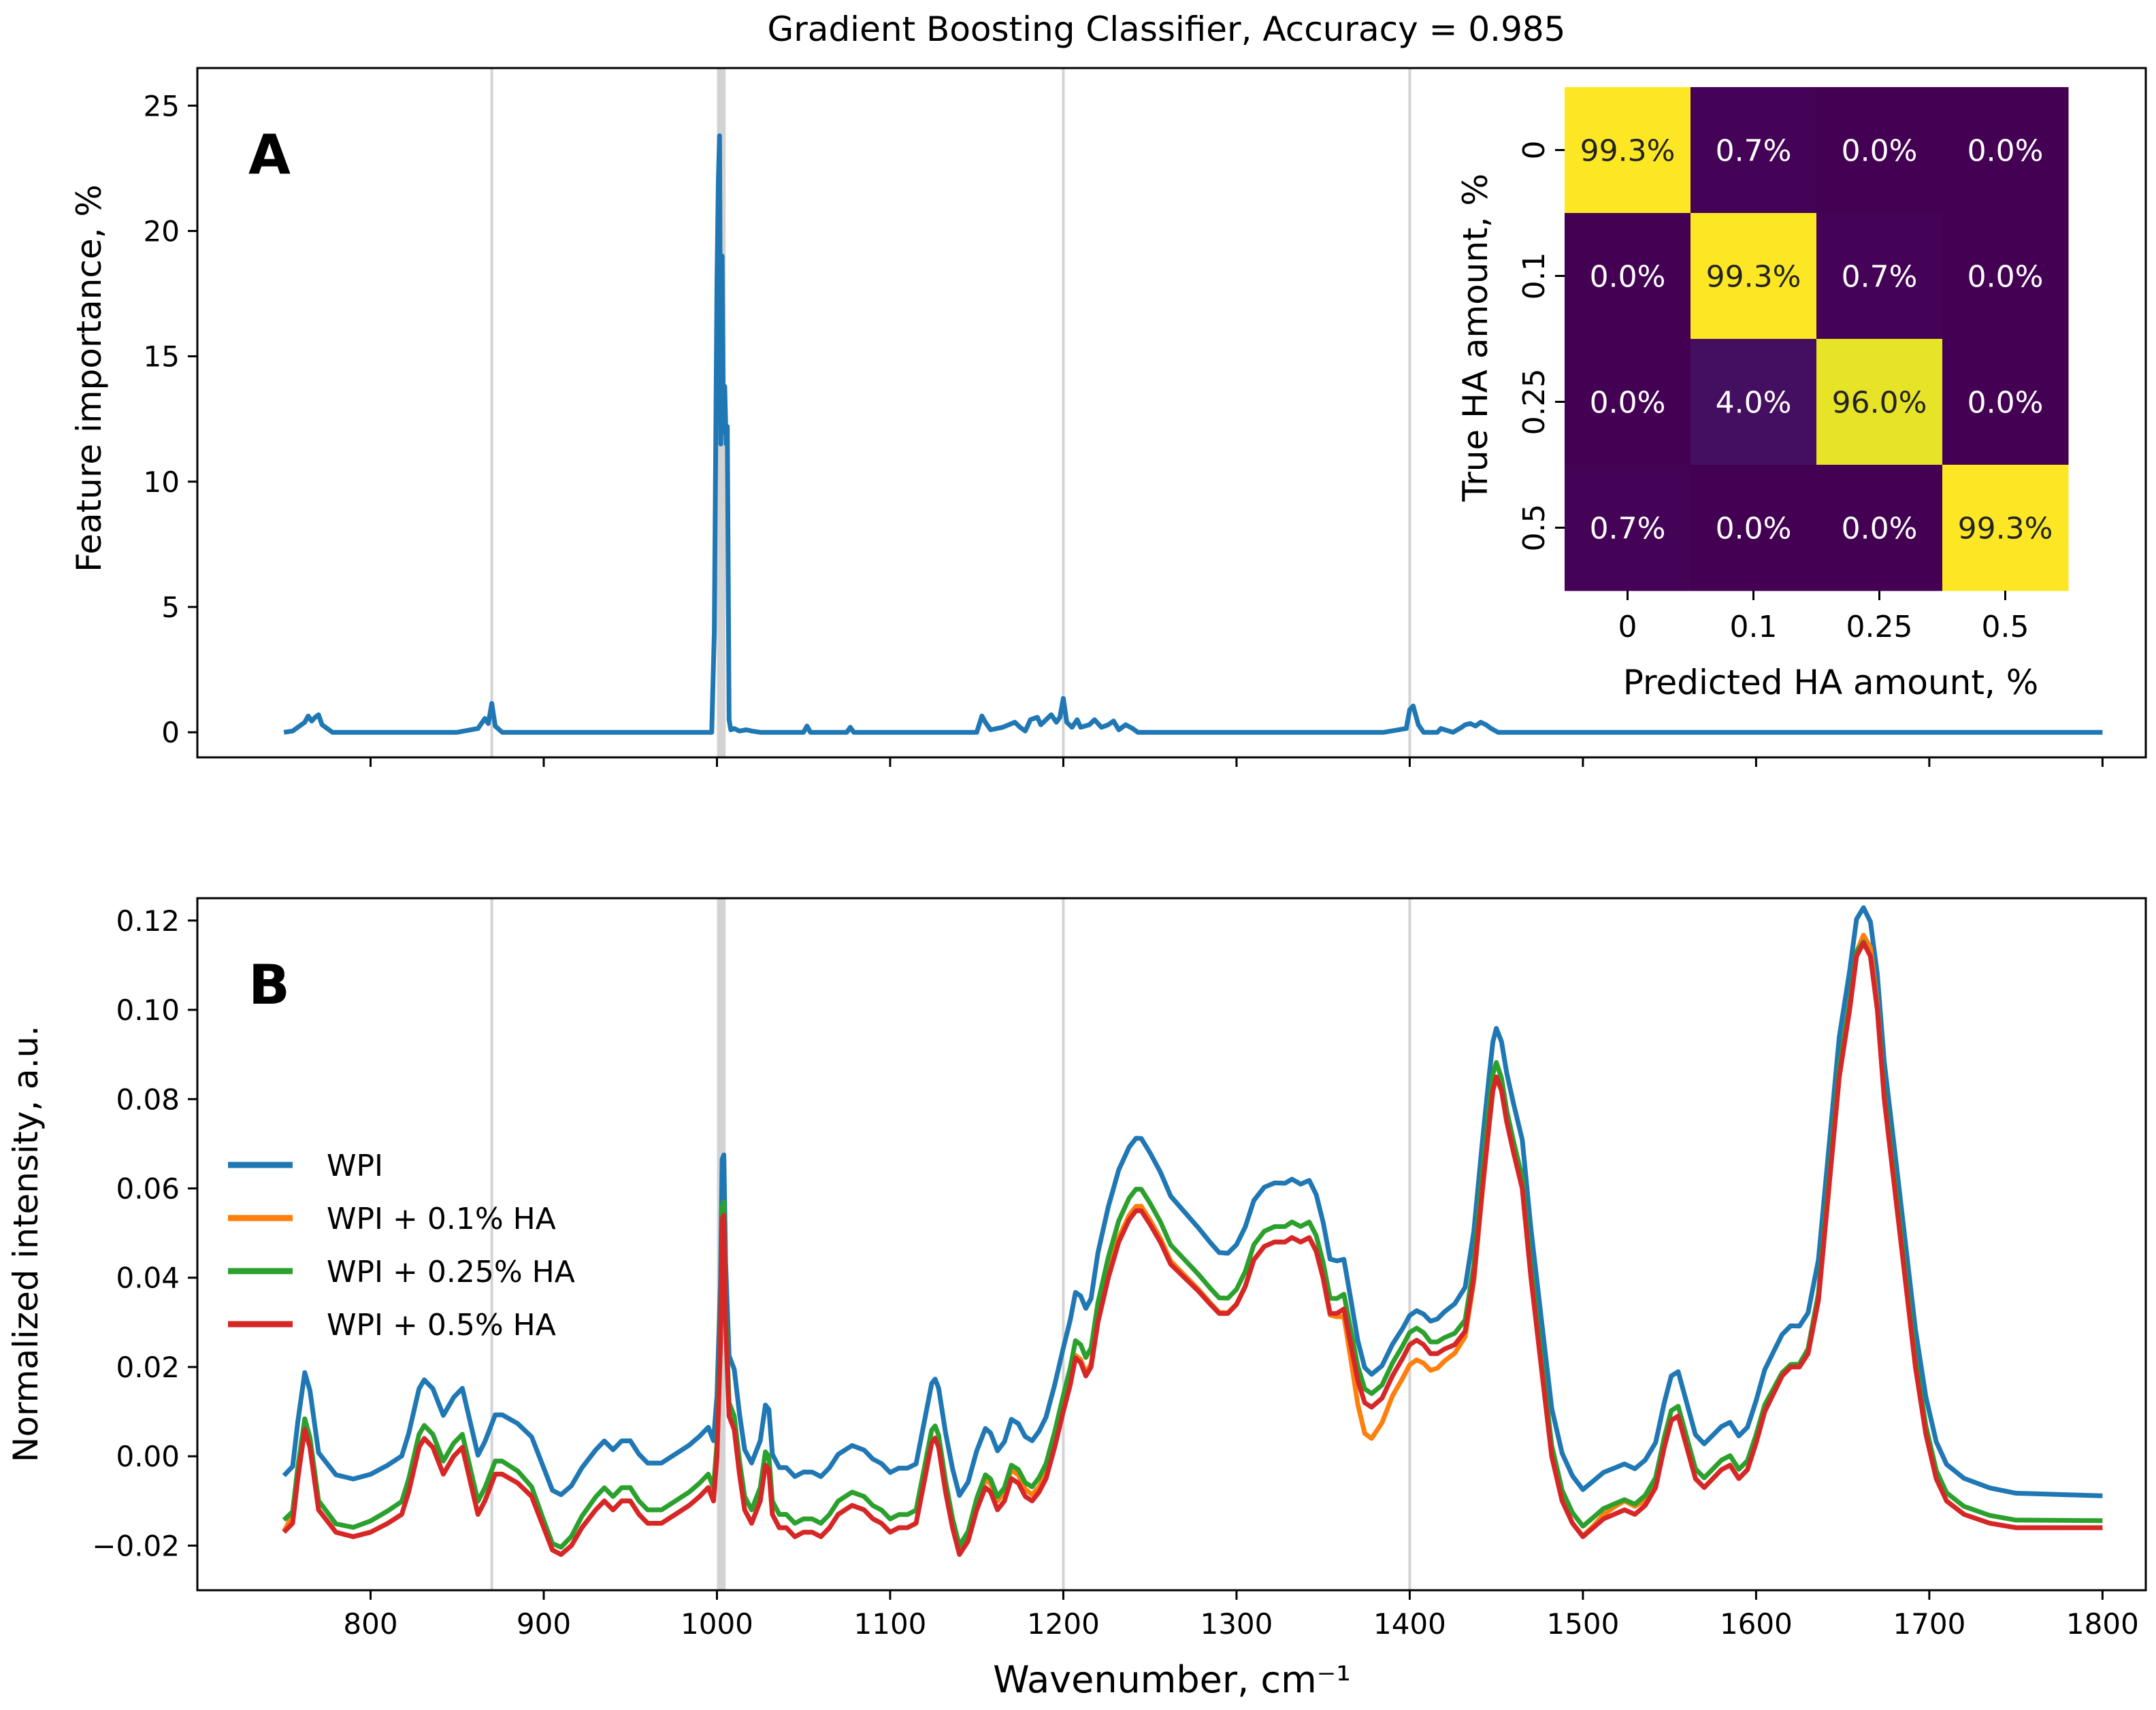  What do you see at coordinates (162, 105) in the screenshot?
I see `y-tick-label: 25` at bounding box center [162, 105].